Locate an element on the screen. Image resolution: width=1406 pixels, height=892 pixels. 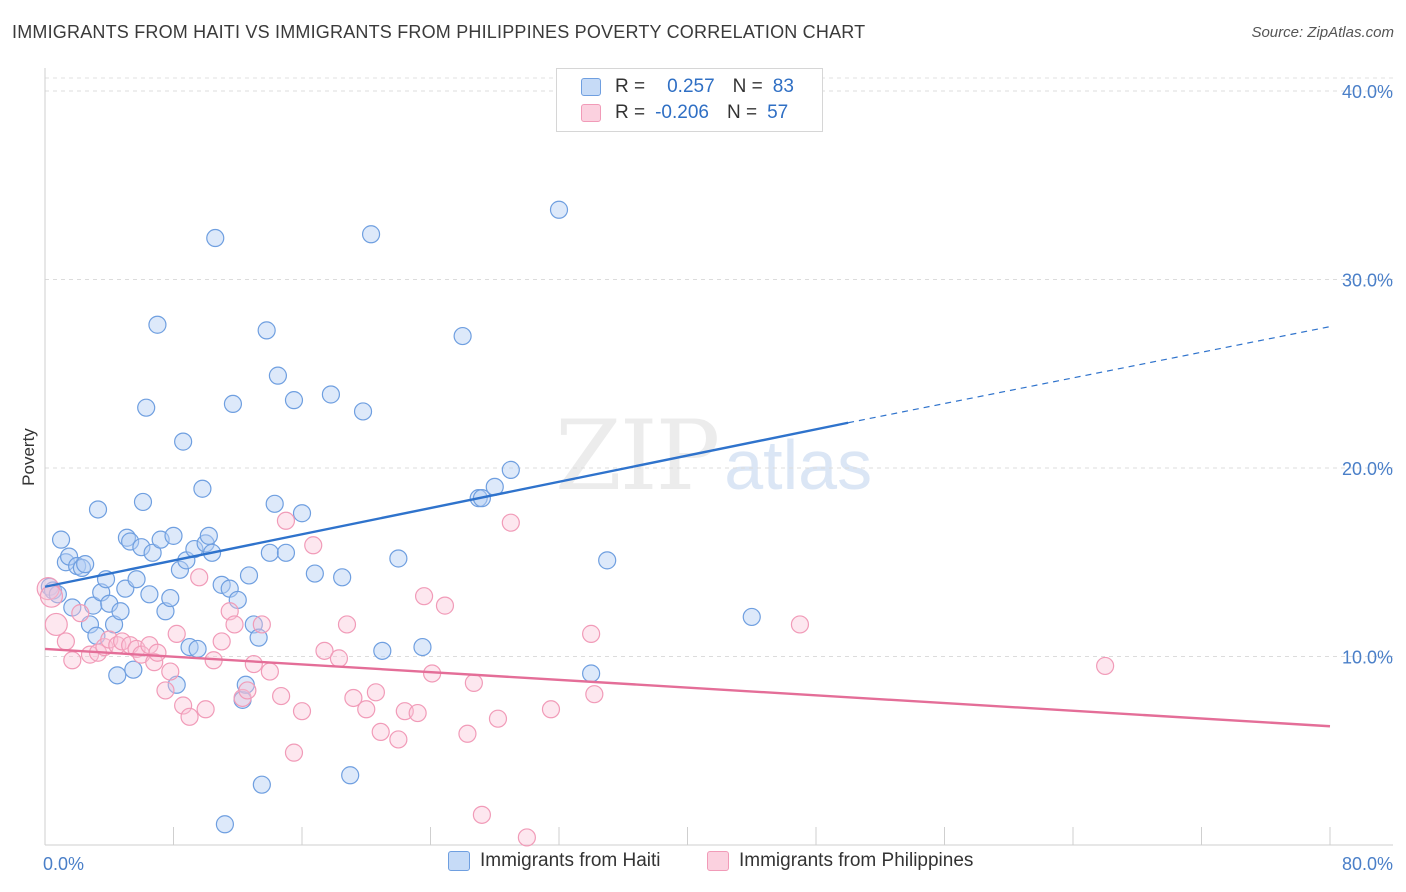
legend-row-philippines: R = -0.206 N = 57 is located at coordinates (684, 113).